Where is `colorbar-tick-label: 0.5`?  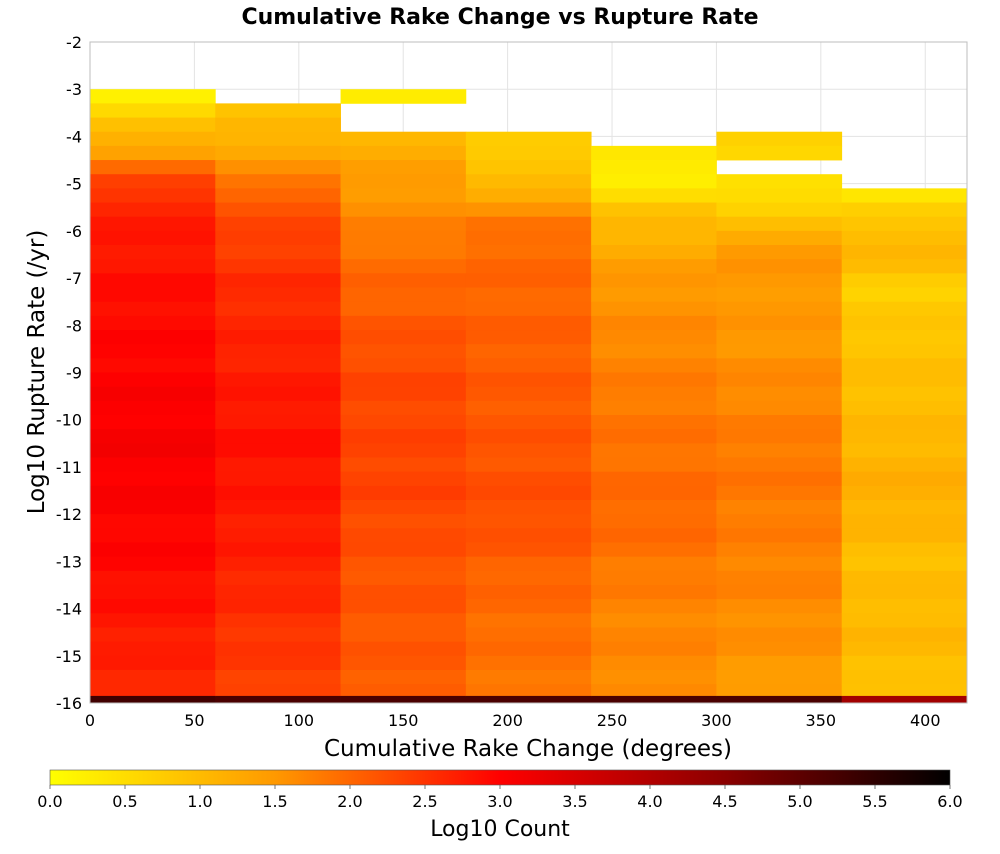 colorbar-tick-label: 0.5 is located at coordinates (124, 801).